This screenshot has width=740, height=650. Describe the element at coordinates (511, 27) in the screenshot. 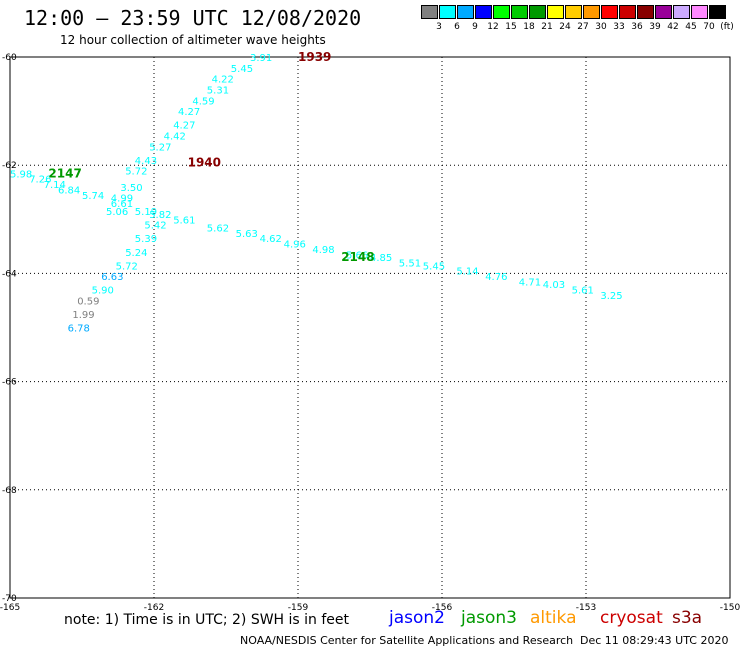

I see `scale-label: 15` at that location.